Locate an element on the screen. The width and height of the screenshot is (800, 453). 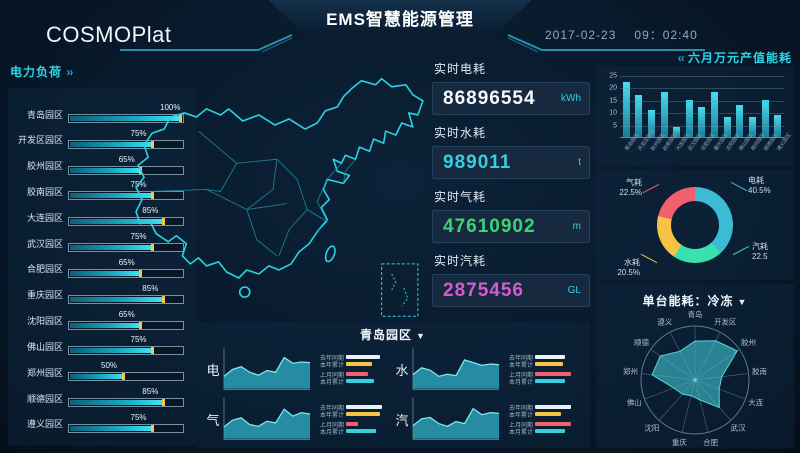
svg-text: 合肥 is located at coordinates (710, 441).